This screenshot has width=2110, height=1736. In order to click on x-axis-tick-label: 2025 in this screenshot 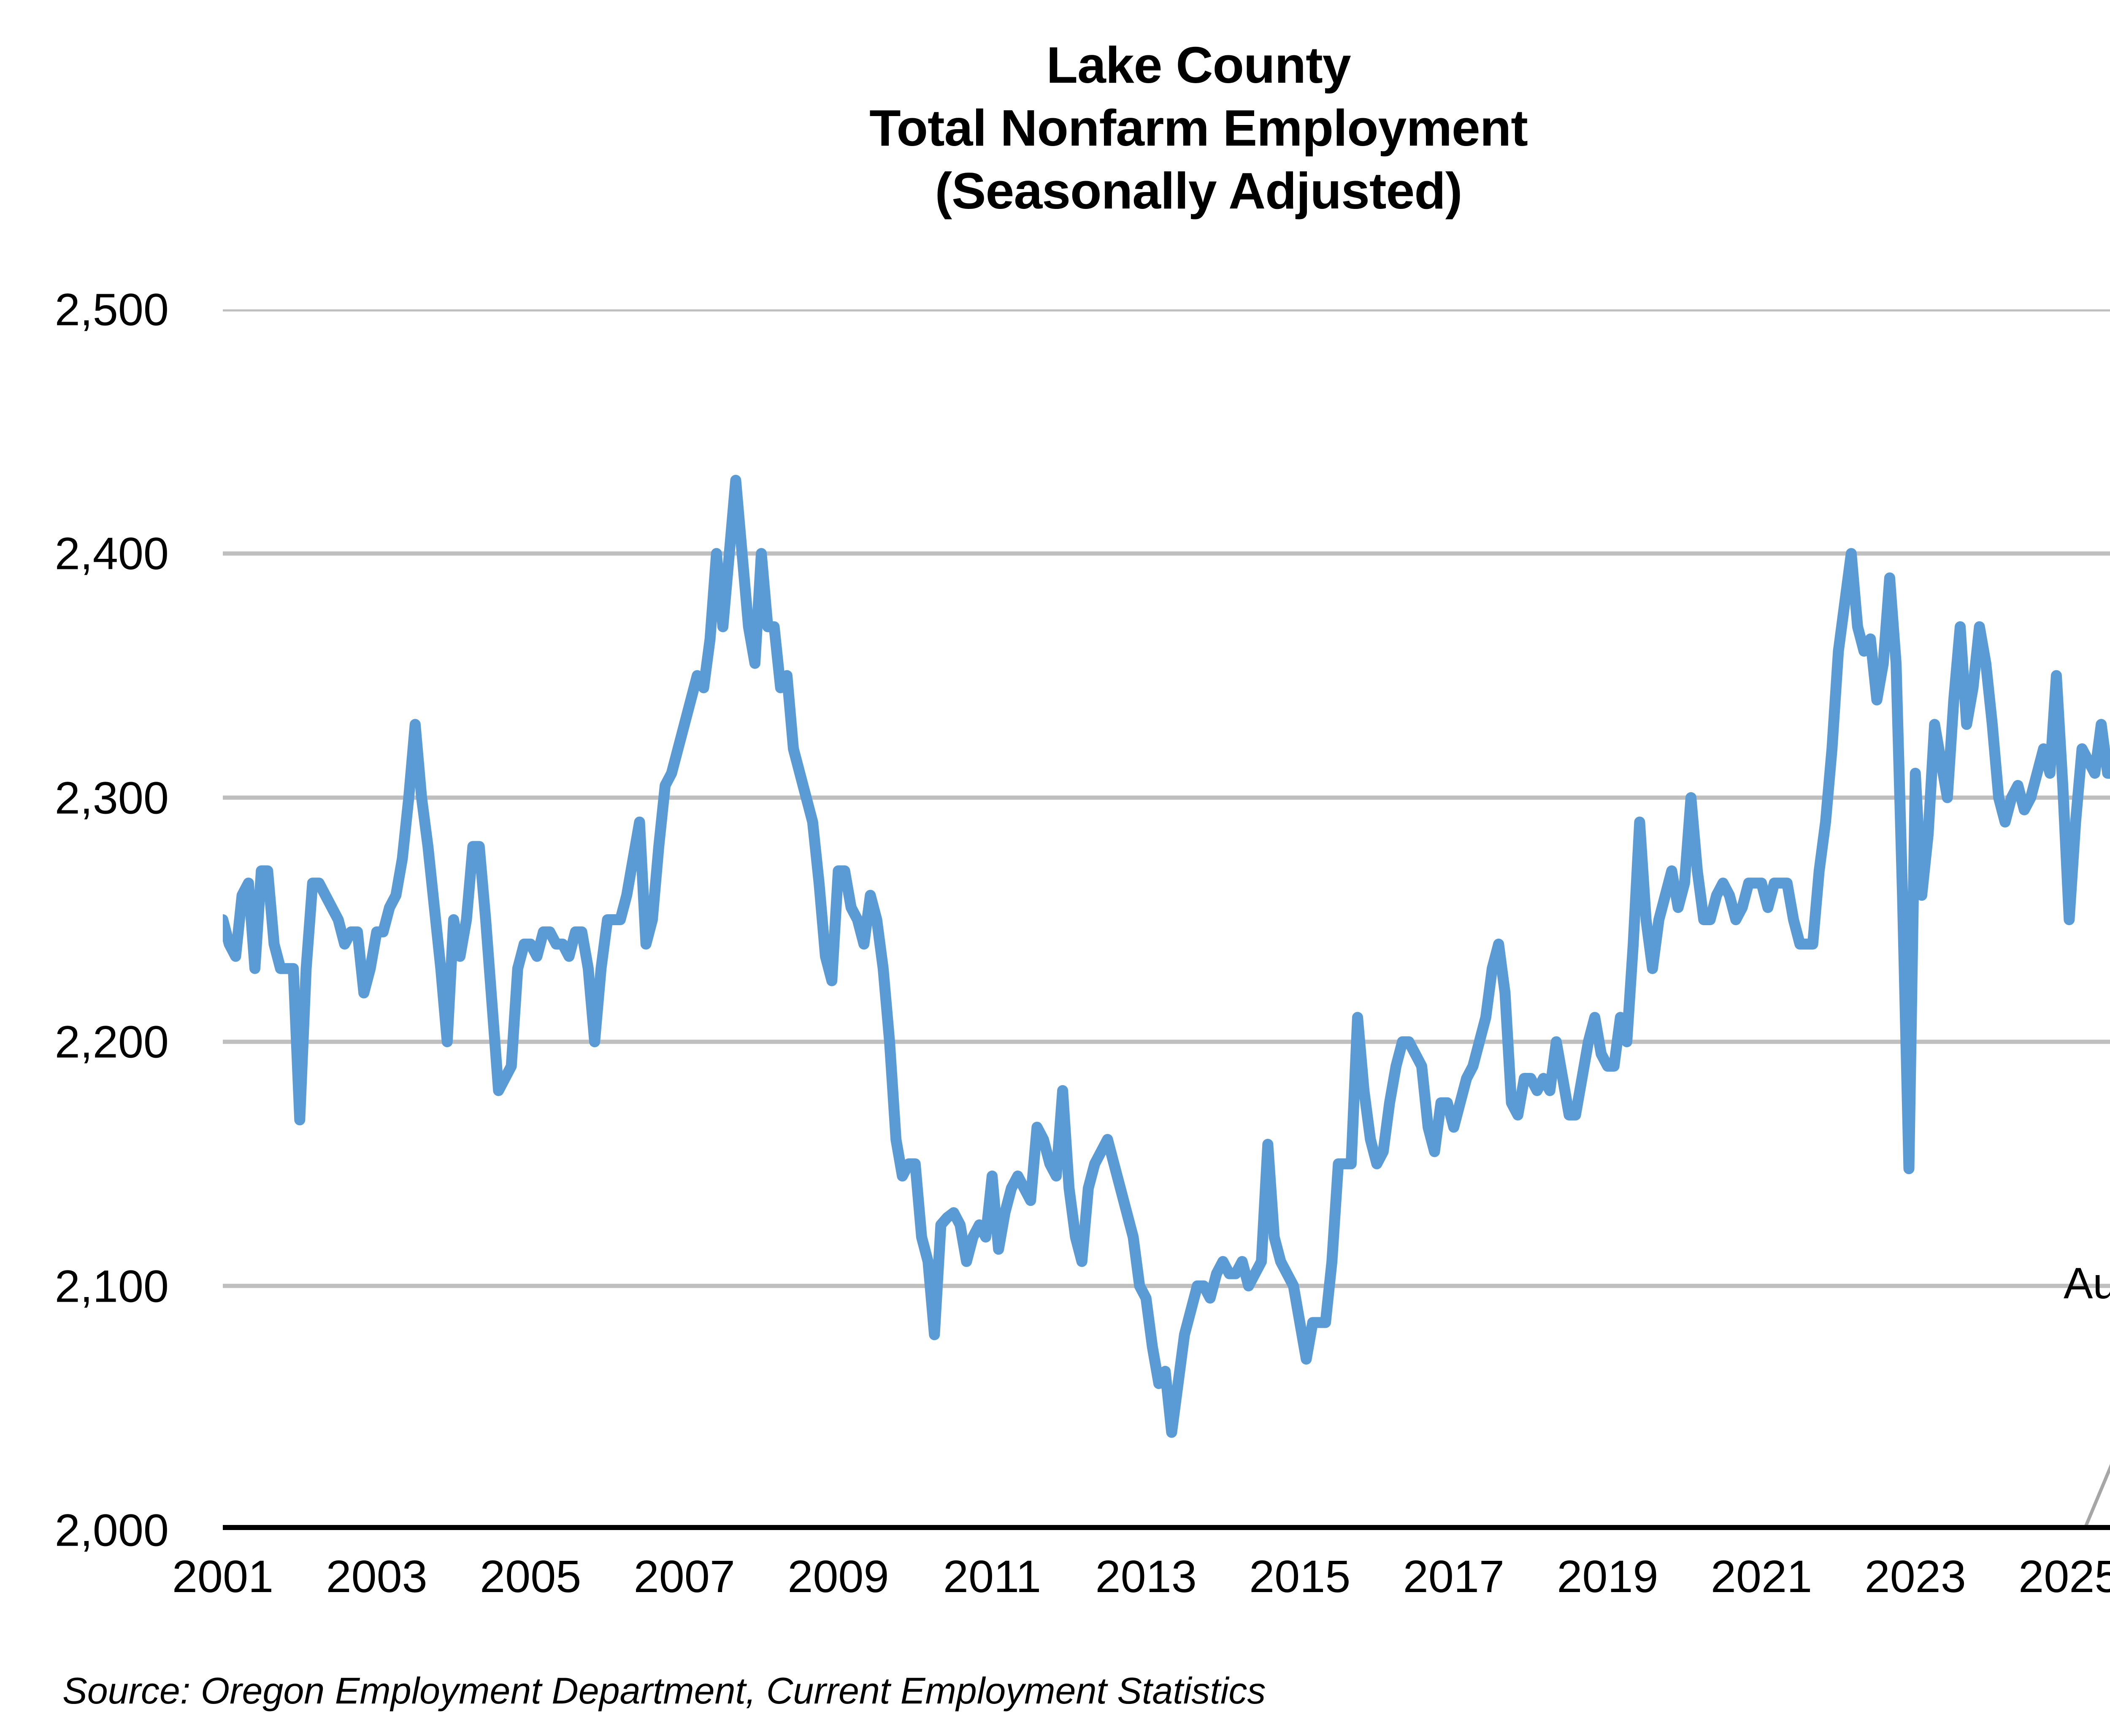, I will do `click(2064, 1576)`.